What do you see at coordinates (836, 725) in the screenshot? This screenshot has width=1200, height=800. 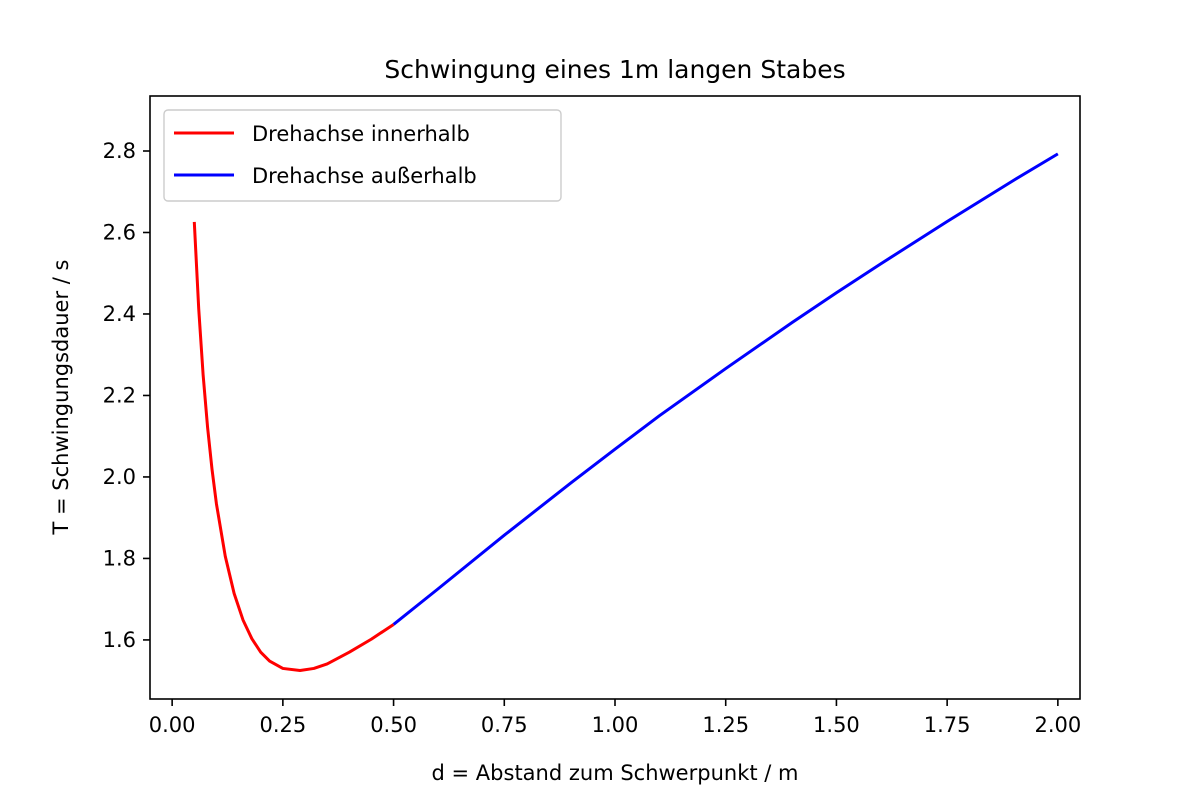 I see `x-tick-label: 1.50` at bounding box center [836, 725].